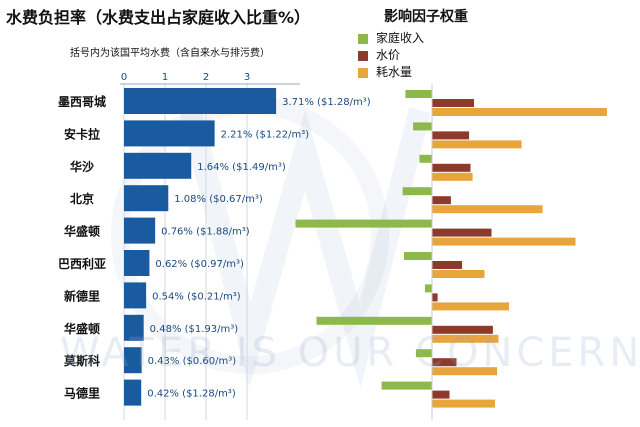 The width and height of the screenshot is (640, 427). What do you see at coordinates (363, 72) in the screenshot?
I see `legend-swatch-consumption` at bounding box center [363, 72].